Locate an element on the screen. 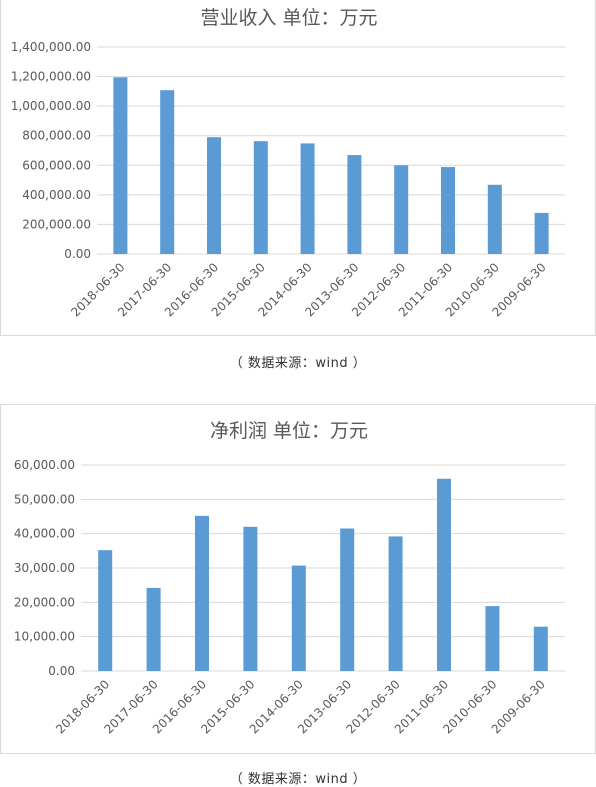 The image size is (596, 787). y-tick-label: 40,000.00 is located at coordinates (44, 534).